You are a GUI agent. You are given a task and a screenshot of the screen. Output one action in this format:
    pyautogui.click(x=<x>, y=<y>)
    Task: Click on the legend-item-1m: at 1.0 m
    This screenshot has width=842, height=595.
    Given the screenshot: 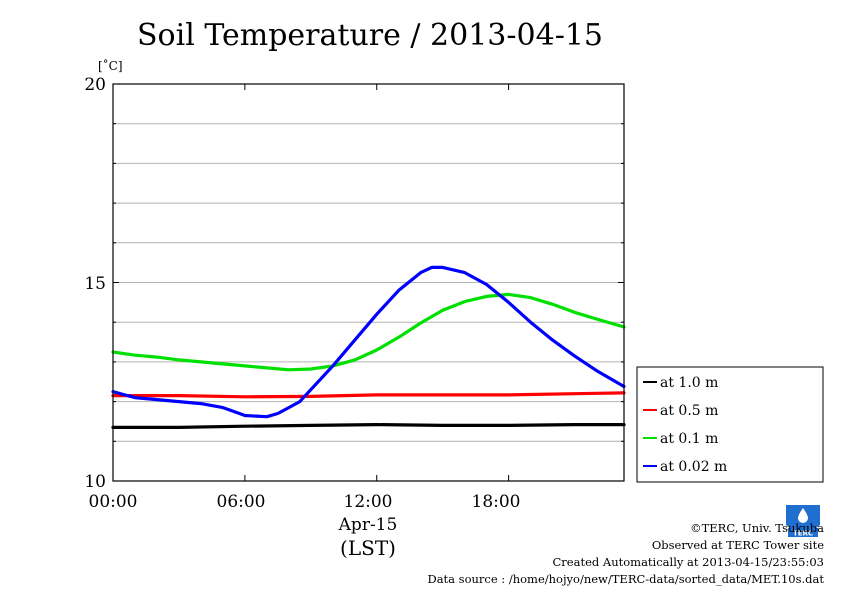 What is the action you would take?
    pyautogui.click(x=680, y=383)
    